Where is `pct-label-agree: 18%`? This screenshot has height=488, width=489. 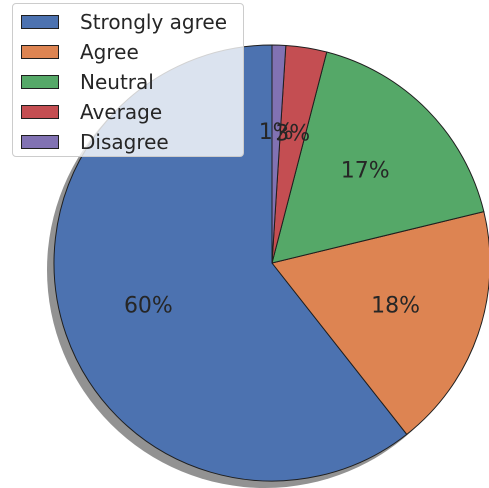
pct-label-agree: 18% is located at coordinates (395, 305).